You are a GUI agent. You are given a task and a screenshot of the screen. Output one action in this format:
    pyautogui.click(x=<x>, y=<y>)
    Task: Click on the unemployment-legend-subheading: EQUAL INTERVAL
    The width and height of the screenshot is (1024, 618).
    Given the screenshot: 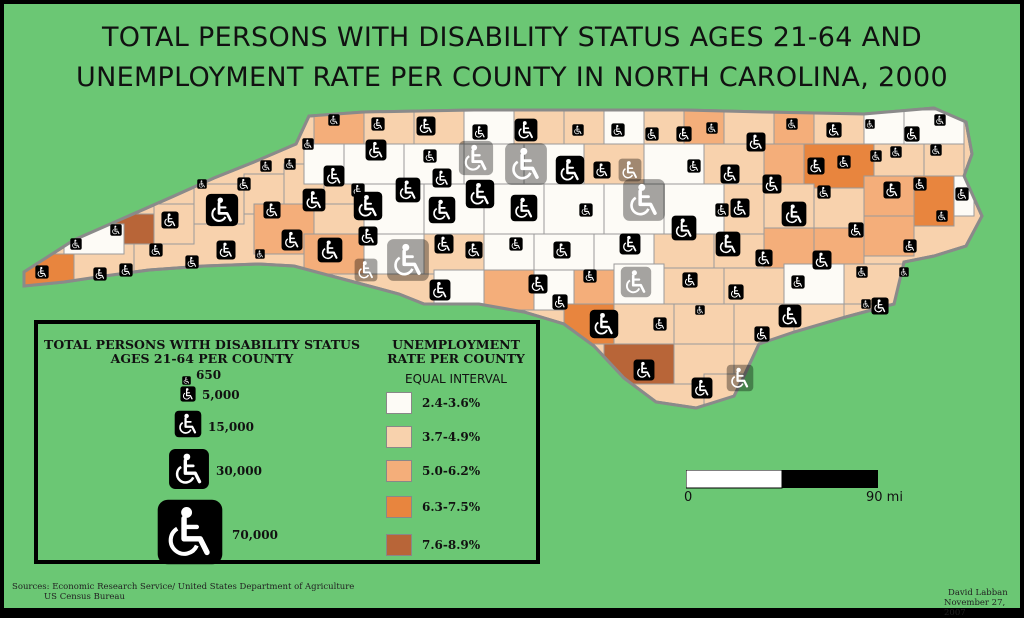 What is the action you would take?
    pyautogui.click(x=456, y=379)
    